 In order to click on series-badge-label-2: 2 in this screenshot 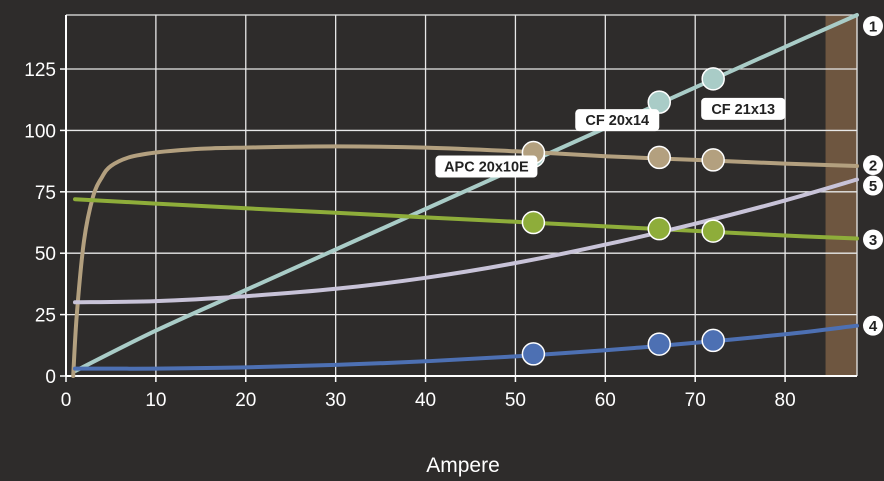, I will do `click(873, 166)`.